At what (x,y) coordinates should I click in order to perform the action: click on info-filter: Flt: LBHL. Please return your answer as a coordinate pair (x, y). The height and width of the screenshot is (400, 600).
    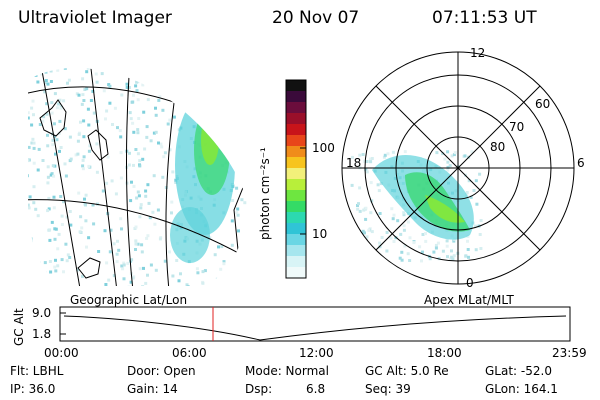
    Looking at the image, I should click on (37, 371).